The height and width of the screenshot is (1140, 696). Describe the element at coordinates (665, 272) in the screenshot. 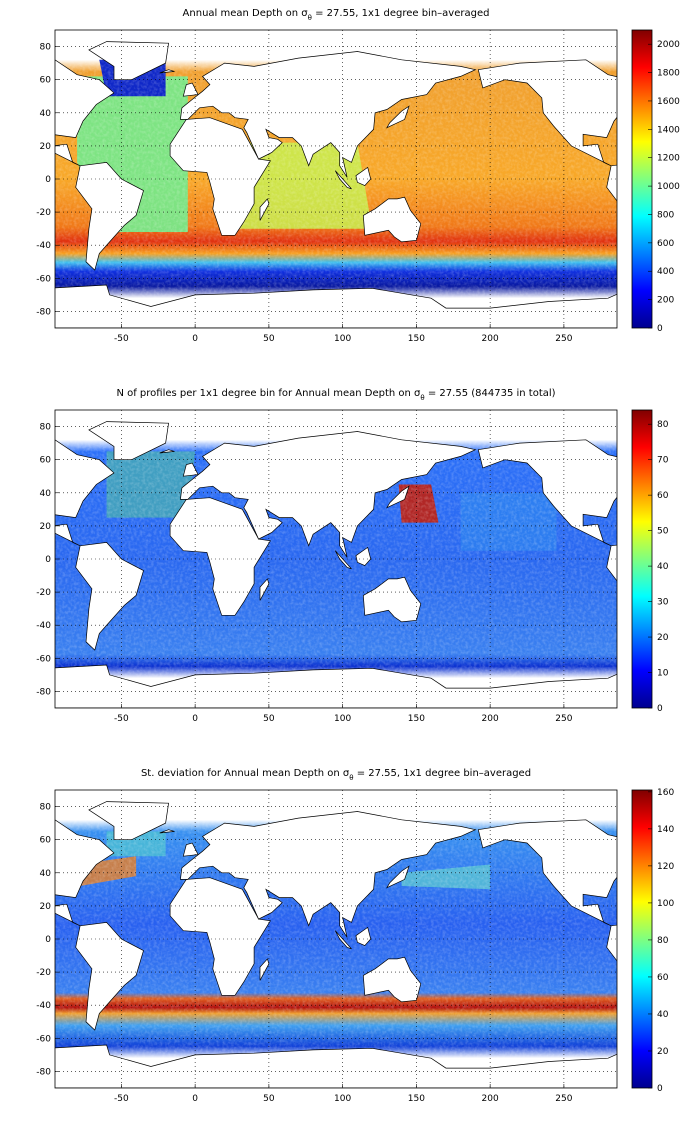

I see `colorbar-tick-label: 400` at that location.